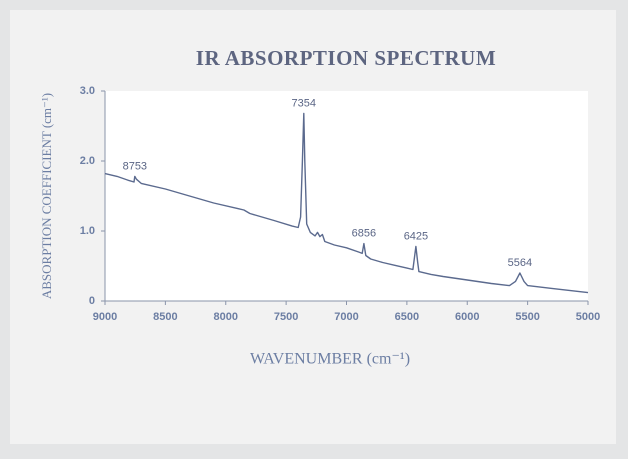 The height and width of the screenshot is (459, 628). What do you see at coordinates (467, 317) in the screenshot?
I see `x-tick-label: 6000` at bounding box center [467, 317].